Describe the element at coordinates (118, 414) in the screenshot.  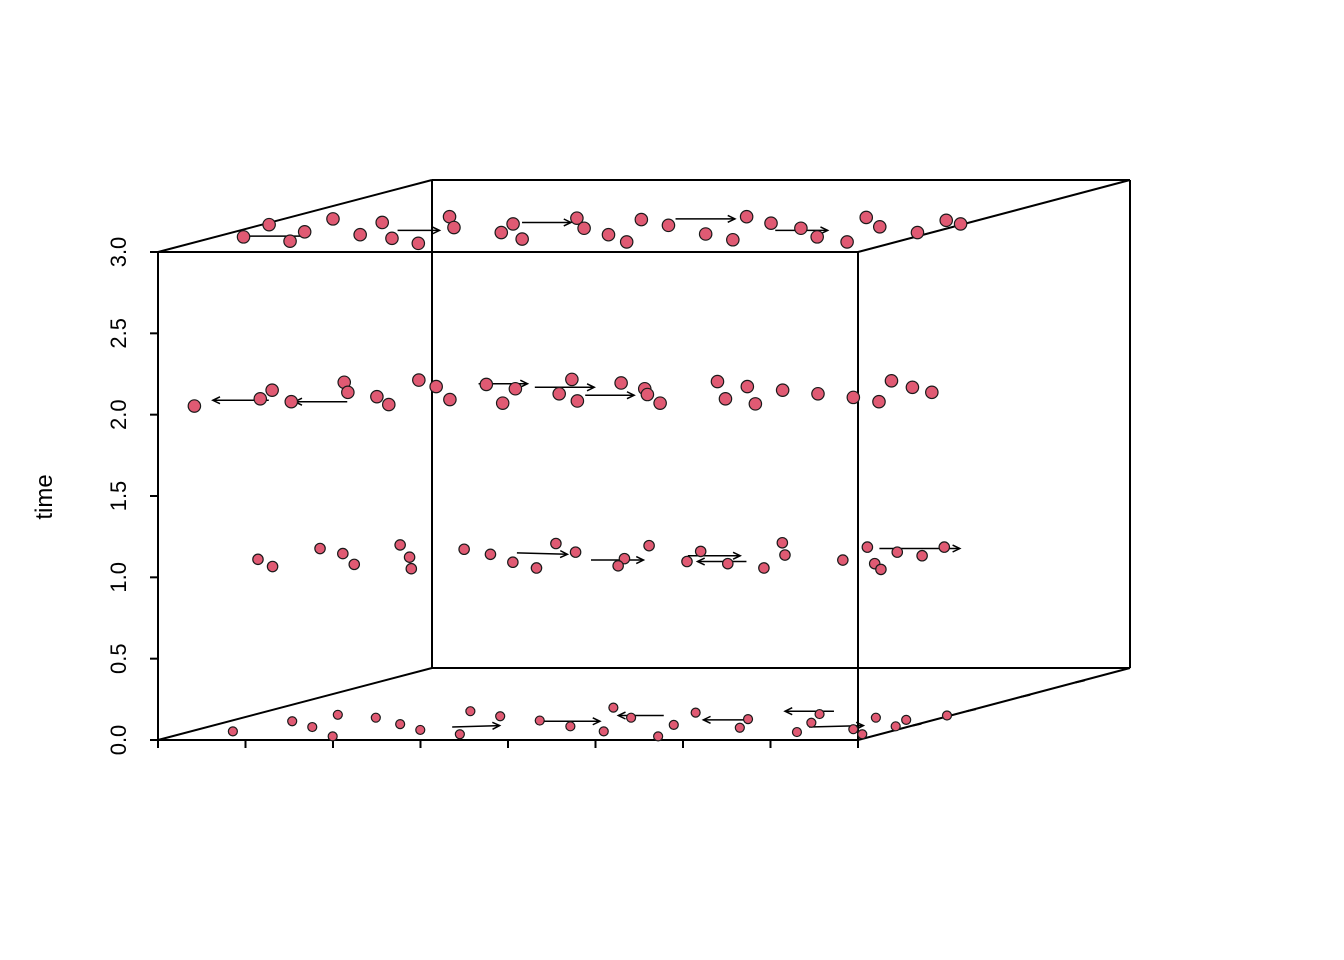
I see `z-axis-tick-label: 2.0` at that location.